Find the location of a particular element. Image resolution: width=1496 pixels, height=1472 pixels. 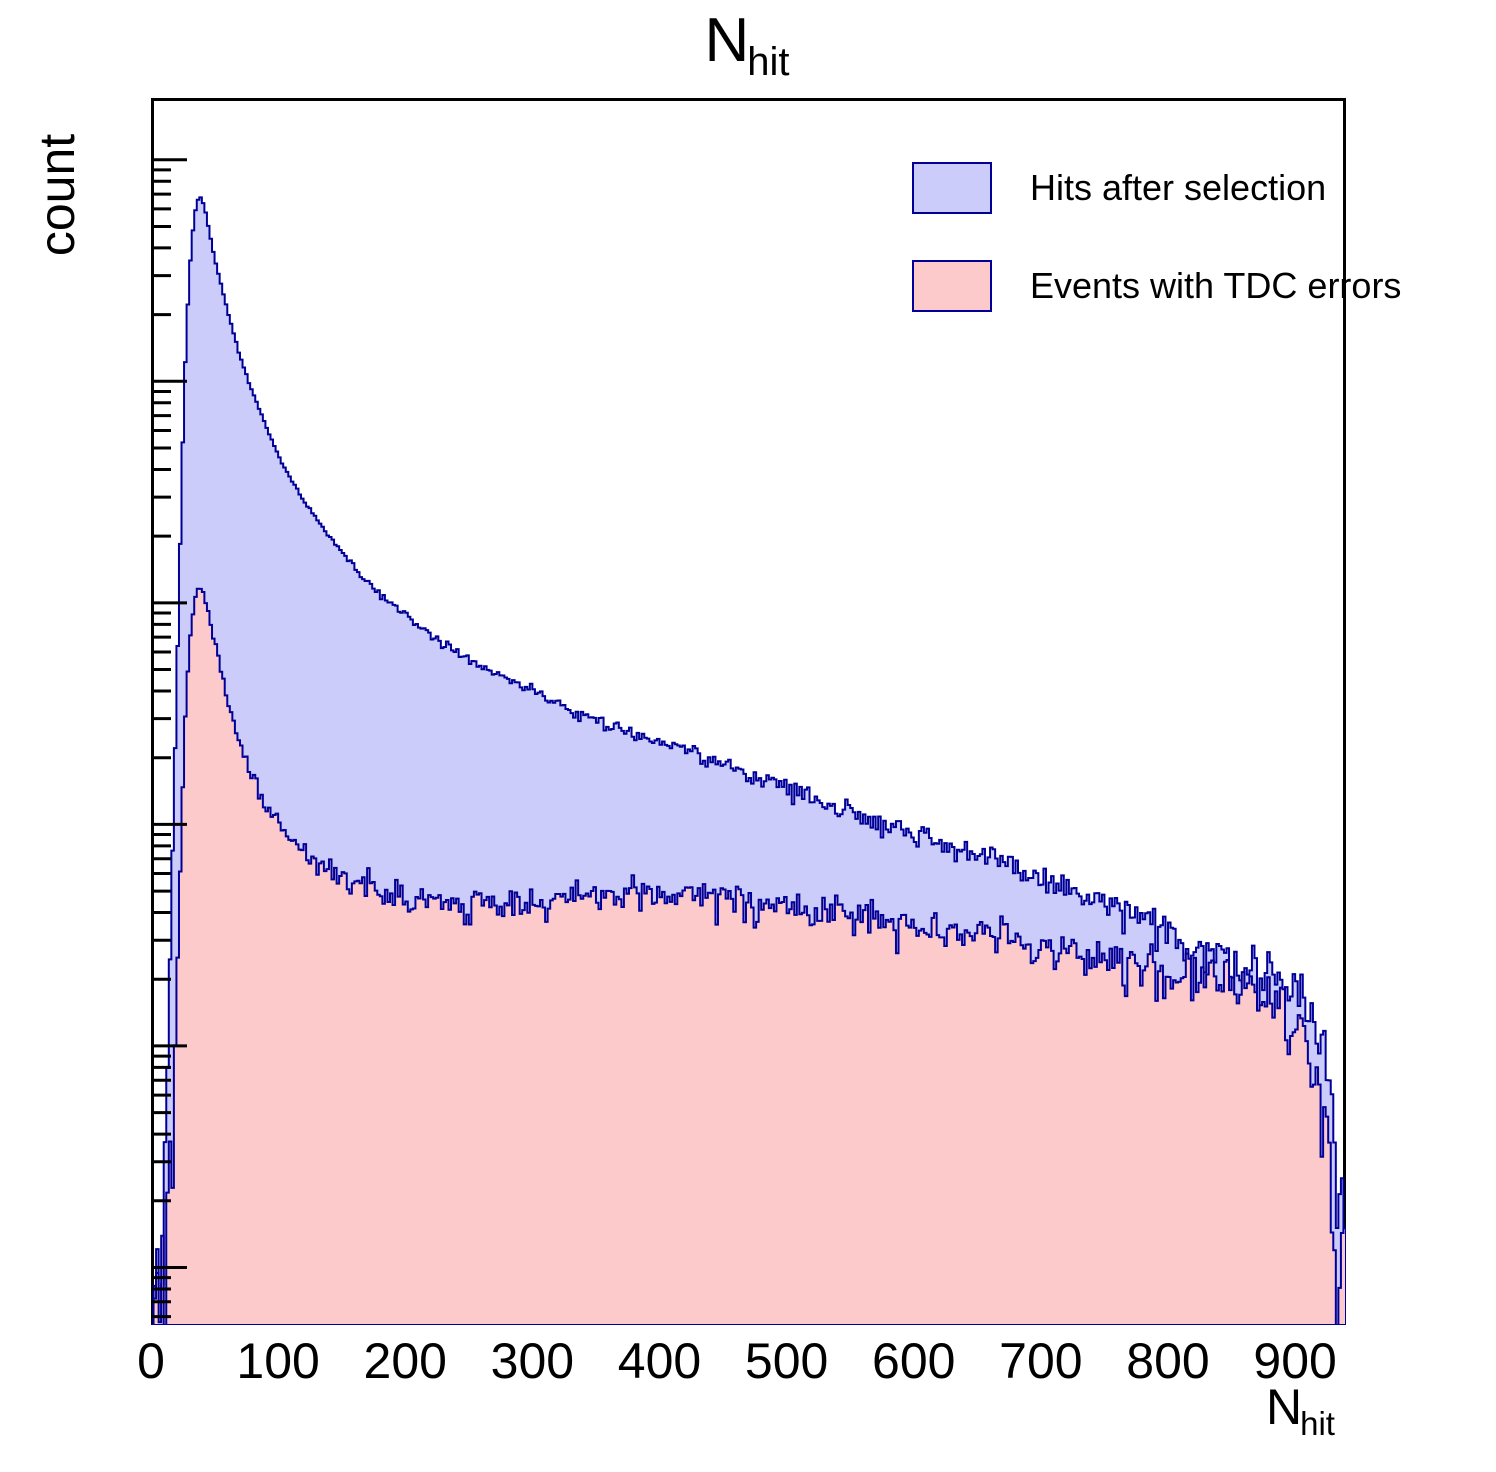

x-tick-label: 800 is located at coordinates (1168, 1361).